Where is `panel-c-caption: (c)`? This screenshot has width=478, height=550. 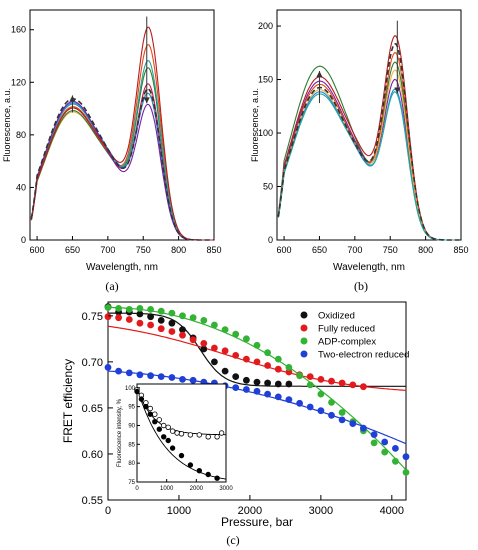 panel-c-caption: (c) is located at coordinates (232, 540).